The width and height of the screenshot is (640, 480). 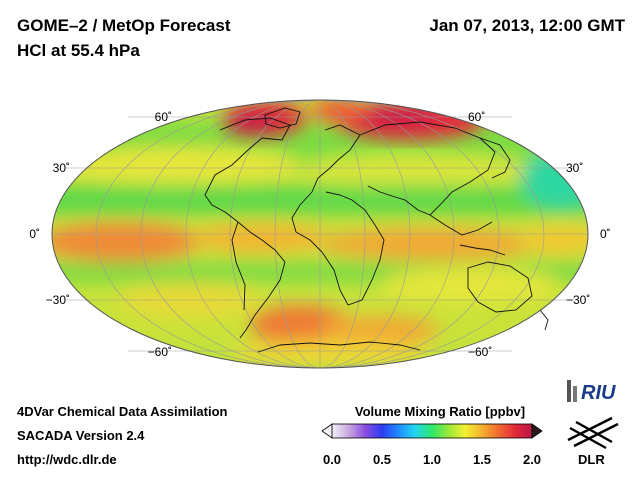 I want to click on colorbar-tick-label: 0.5, so click(x=382, y=459).